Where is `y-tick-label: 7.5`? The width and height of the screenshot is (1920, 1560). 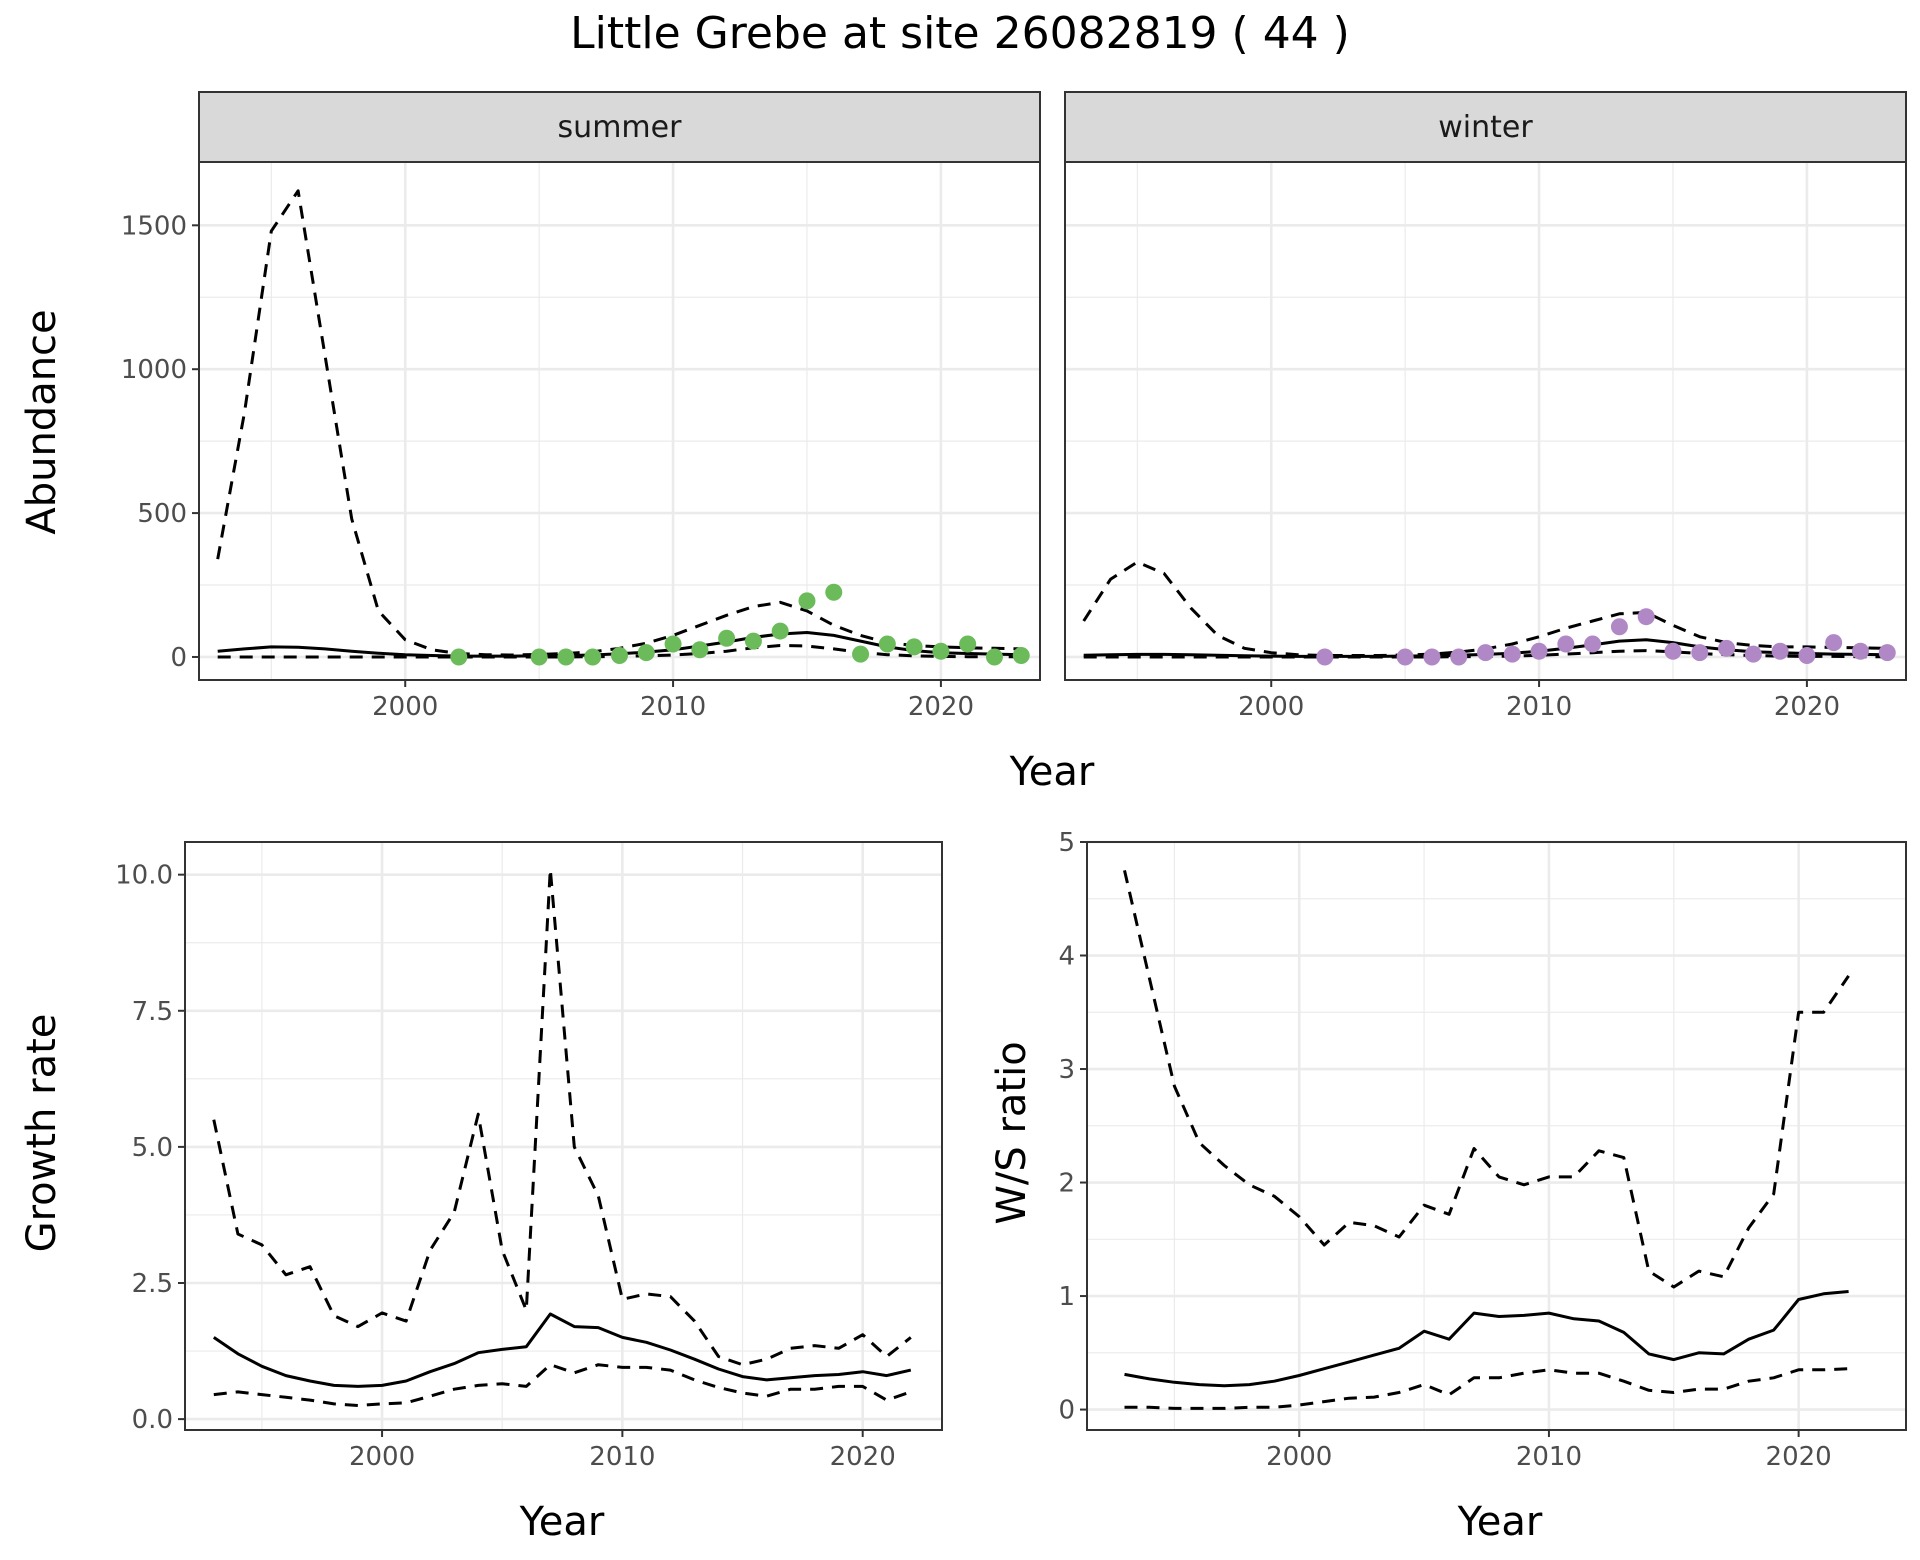 y-tick-label: 7.5 is located at coordinates (152, 1012).